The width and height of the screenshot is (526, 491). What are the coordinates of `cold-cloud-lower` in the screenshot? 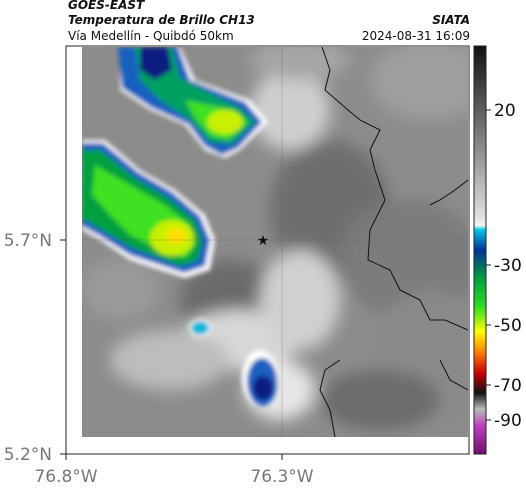 It's located at (148, 209).